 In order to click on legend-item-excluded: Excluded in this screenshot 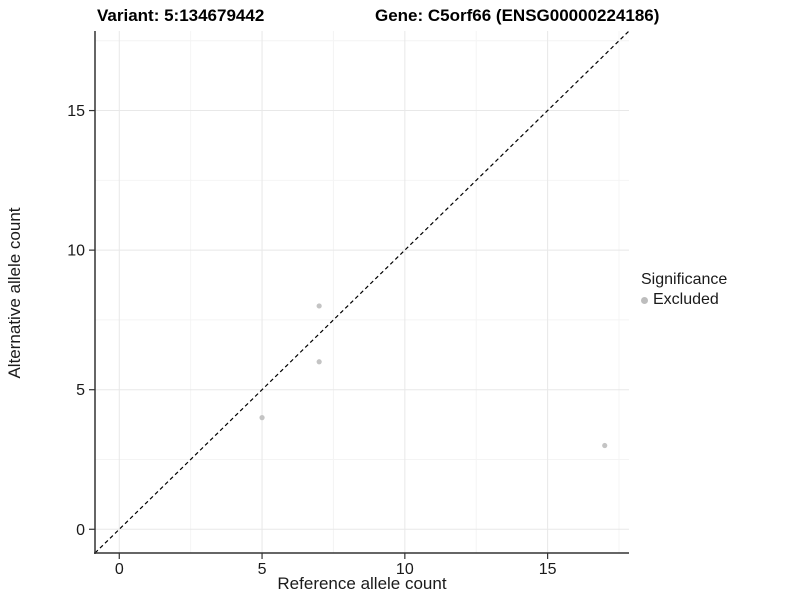, I will do `click(684, 300)`.